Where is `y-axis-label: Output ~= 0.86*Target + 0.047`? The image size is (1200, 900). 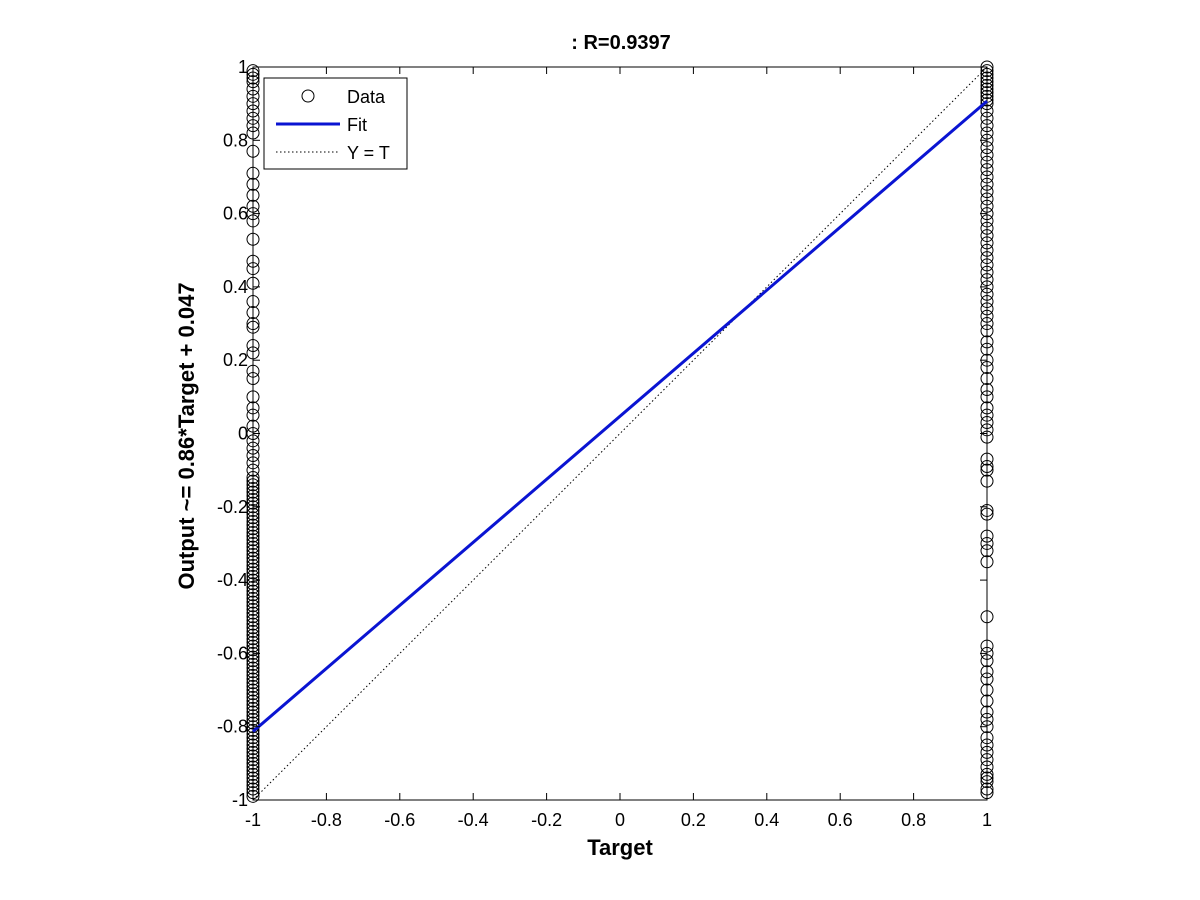
y-axis-label: Output ~= 0.86*Target + 0.047 is located at coordinates (186, 435).